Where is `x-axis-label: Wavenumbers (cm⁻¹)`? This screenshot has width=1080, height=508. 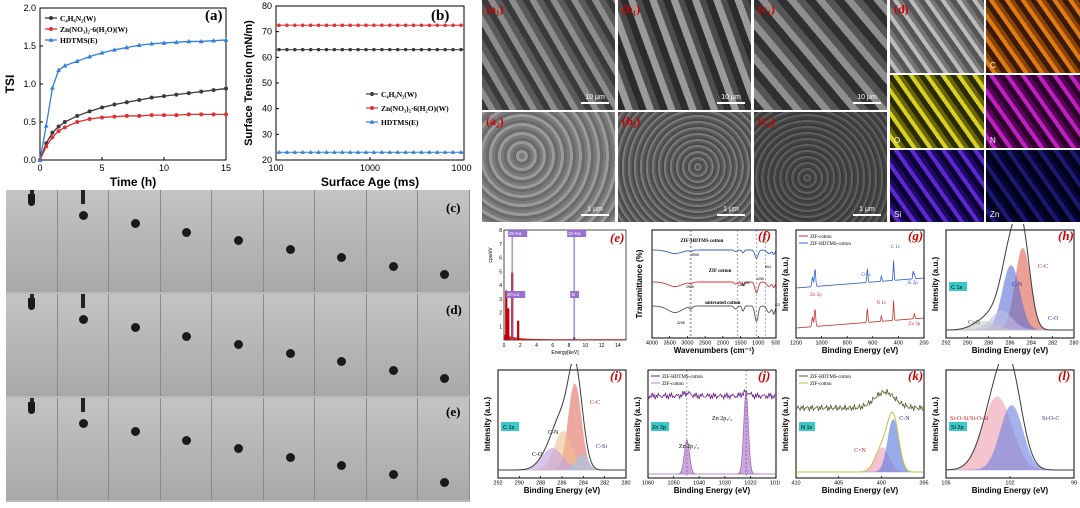 x-axis-label: Wavenumbers (cm⁻¹) is located at coordinates (714, 350).